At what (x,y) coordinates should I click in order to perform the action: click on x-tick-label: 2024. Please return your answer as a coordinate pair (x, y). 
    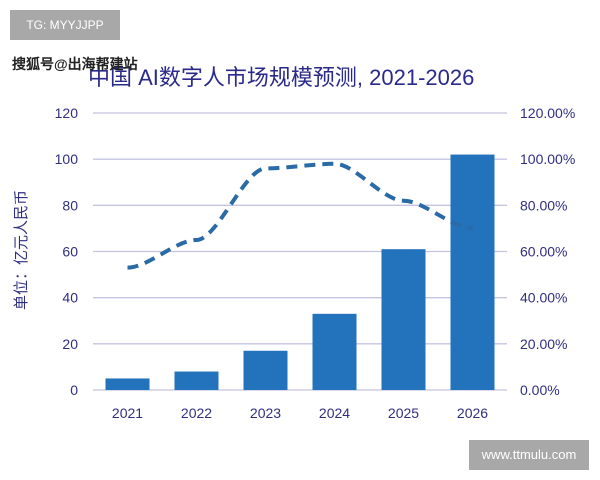
    Looking at the image, I should click on (334, 413).